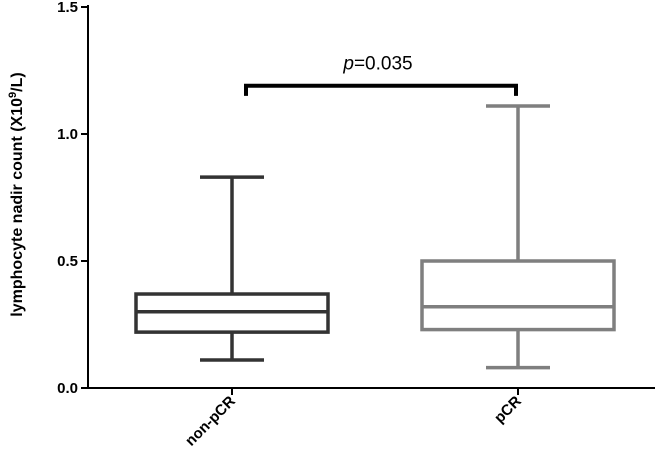 Image resolution: width=669 pixels, height=464 pixels. What do you see at coordinates (67, 134) in the screenshot?
I see `y-tick-label: 1.0` at bounding box center [67, 134].